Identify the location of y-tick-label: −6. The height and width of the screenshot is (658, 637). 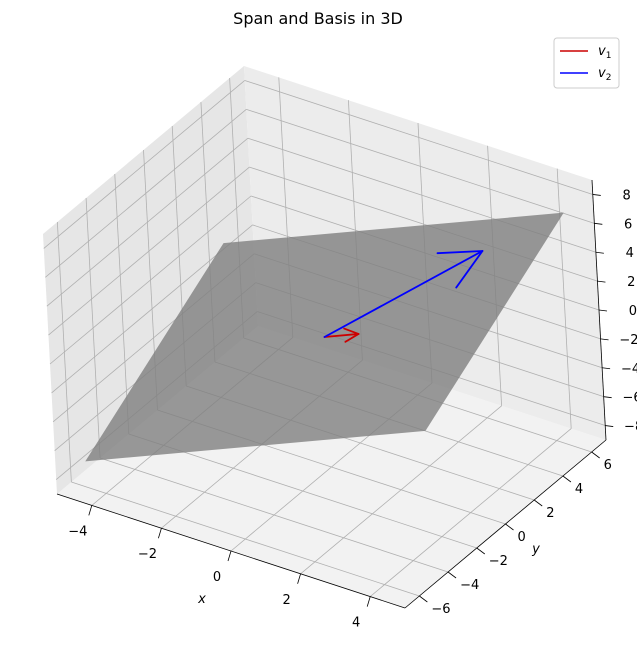
(440, 609).